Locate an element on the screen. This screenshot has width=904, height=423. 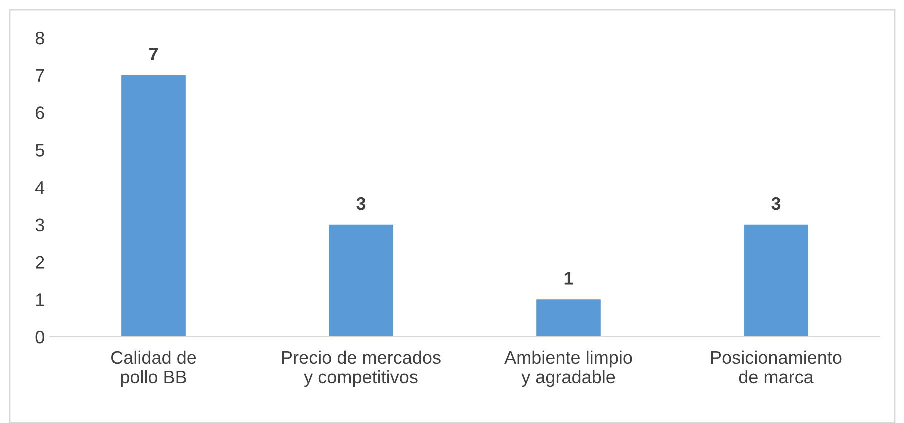
y-tick-label: 3 is located at coordinates (40, 225).